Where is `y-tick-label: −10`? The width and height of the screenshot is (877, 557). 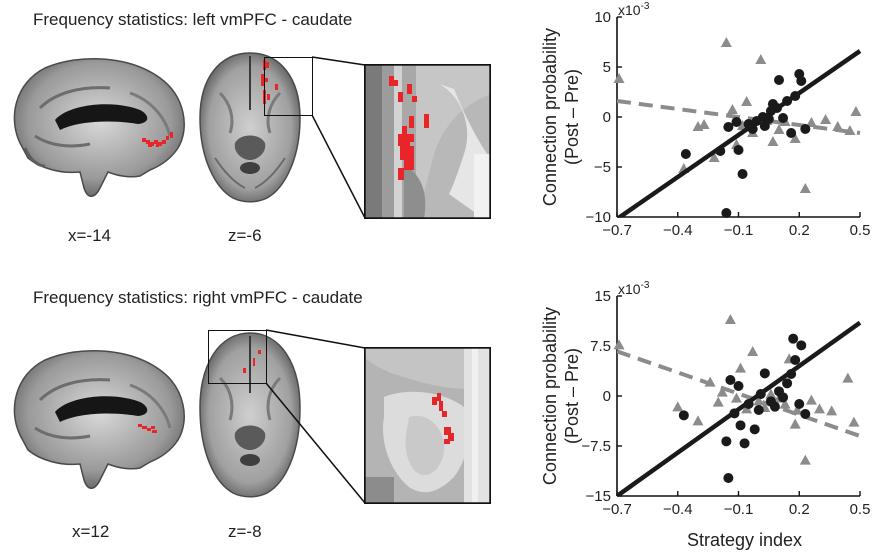
y-tick-label: −10 is located at coordinates (598, 217).